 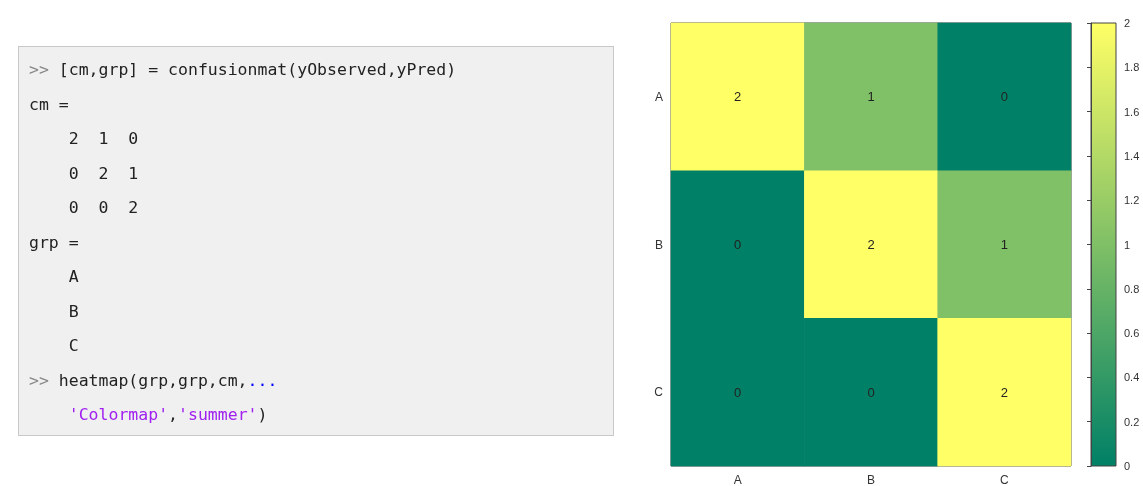 I want to click on color-bar-label: 1.8, so click(x=1132, y=67).